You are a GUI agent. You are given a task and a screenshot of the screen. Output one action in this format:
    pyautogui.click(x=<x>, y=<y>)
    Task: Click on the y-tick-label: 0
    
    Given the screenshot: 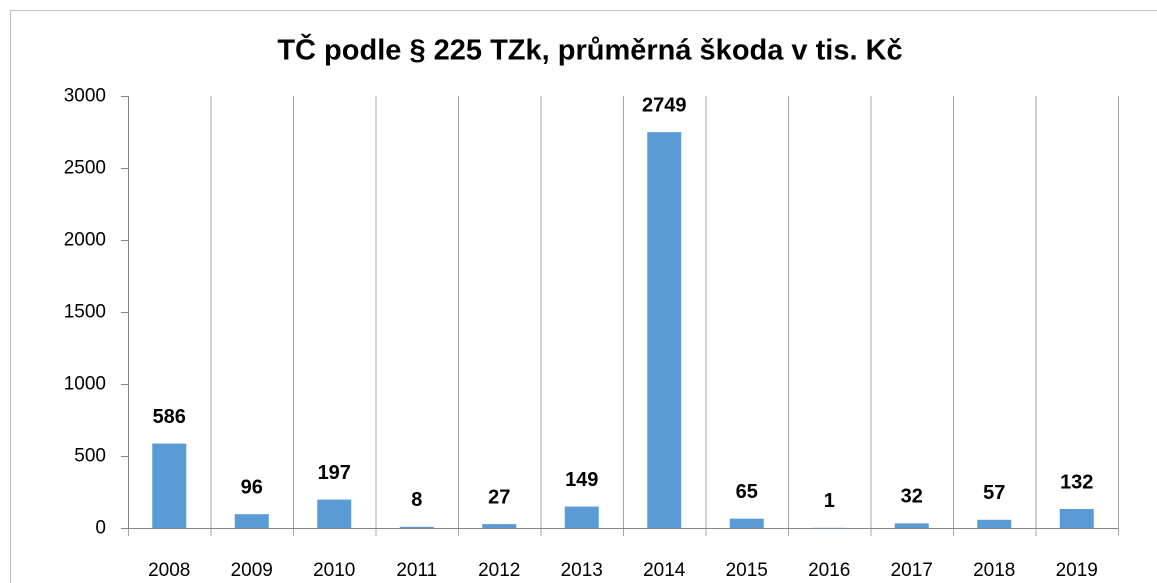 What is the action you would take?
    pyautogui.click(x=100, y=528)
    